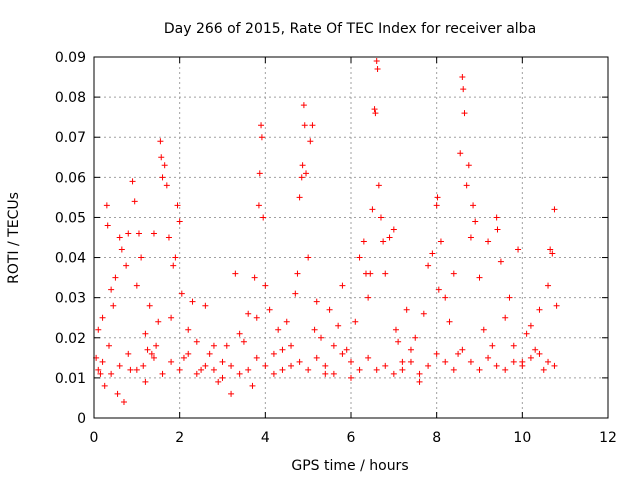 This screenshot has height=480, width=640. Describe the element at coordinates (608, 438) in the screenshot. I see `x-tick-label: 12` at that location.